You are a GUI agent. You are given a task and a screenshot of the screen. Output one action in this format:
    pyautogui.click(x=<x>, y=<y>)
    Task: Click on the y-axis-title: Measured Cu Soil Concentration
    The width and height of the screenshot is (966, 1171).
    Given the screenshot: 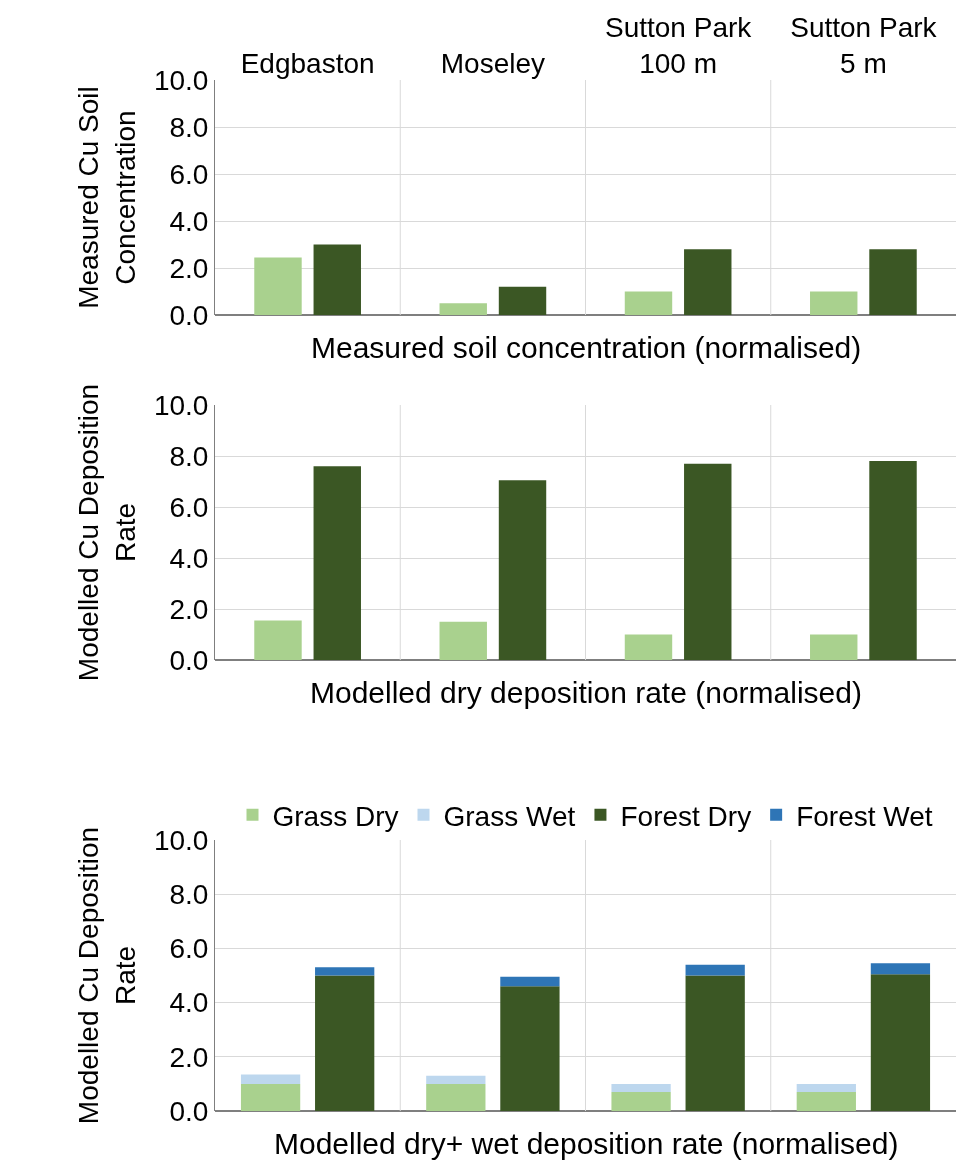 What is the action you would take?
    pyautogui.click(x=107, y=197)
    